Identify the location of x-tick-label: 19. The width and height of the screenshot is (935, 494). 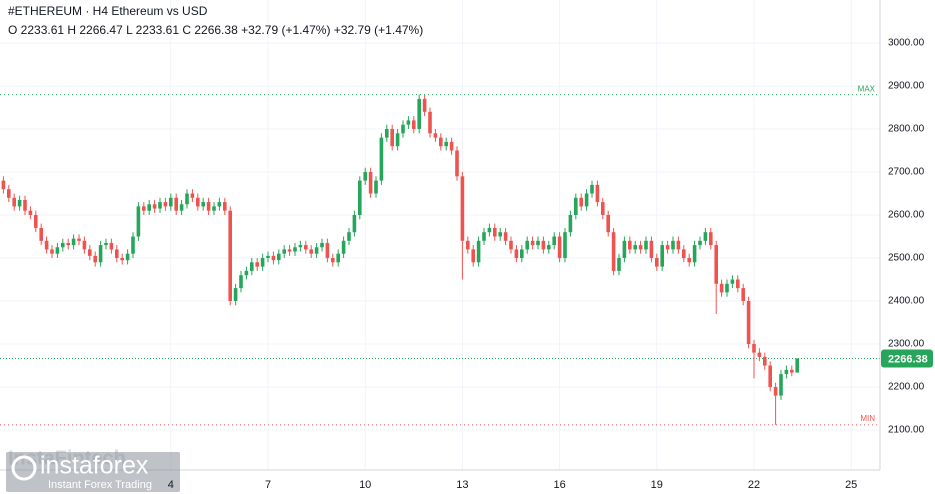
(657, 485).